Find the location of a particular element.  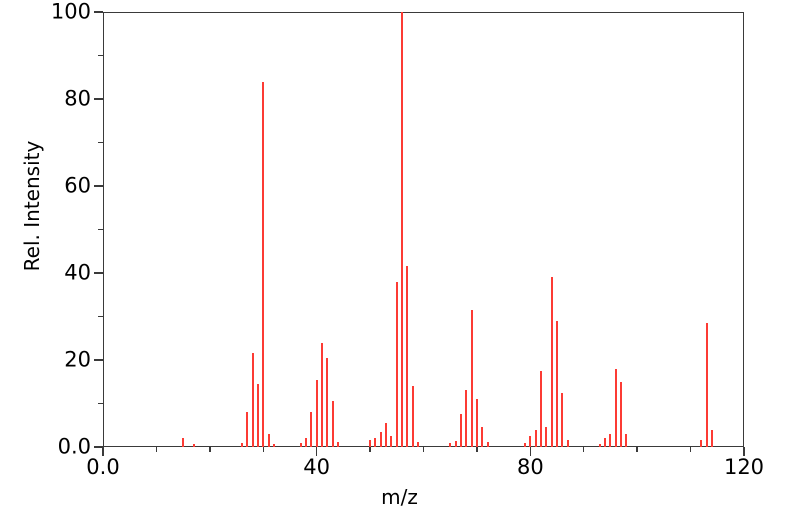

x-axis-title: m/z is located at coordinates (399, 497).